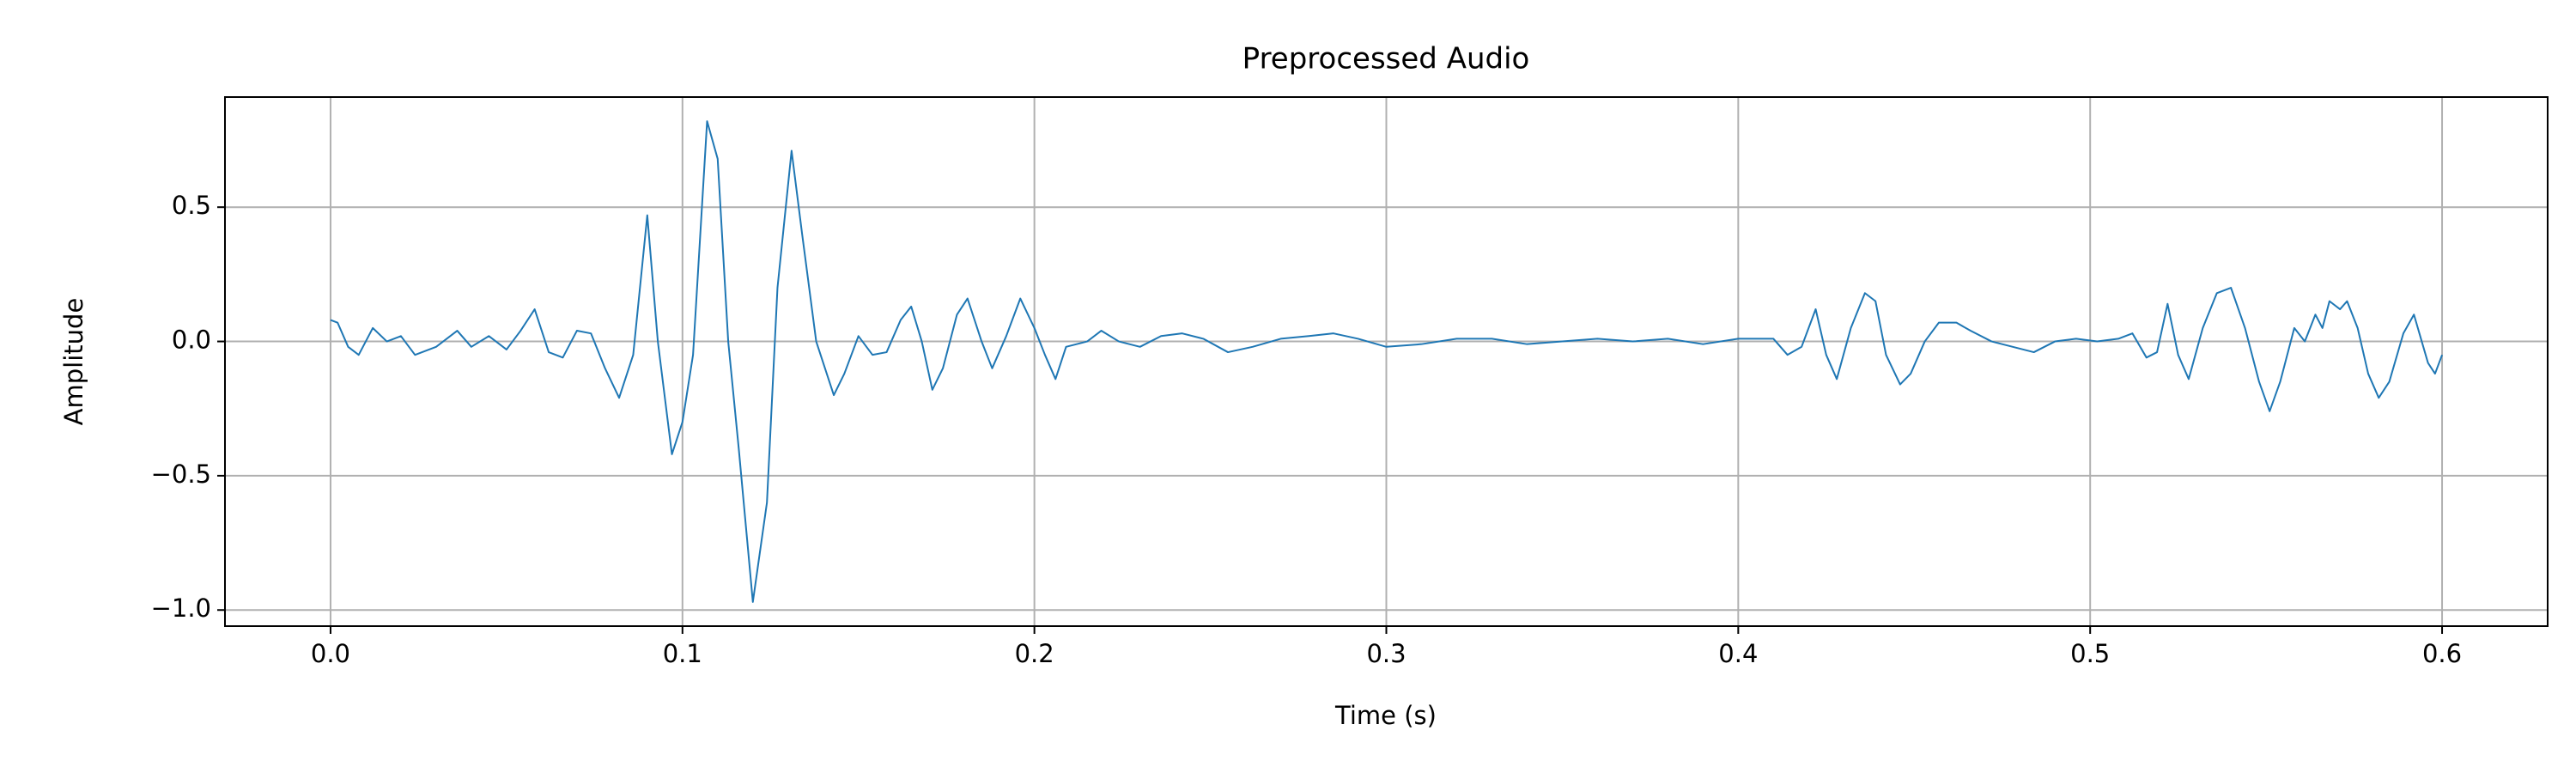 The image size is (2576, 773). Describe the element at coordinates (74, 362) in the screenshot. I see `y-axis-label: Amplitude` at that location.